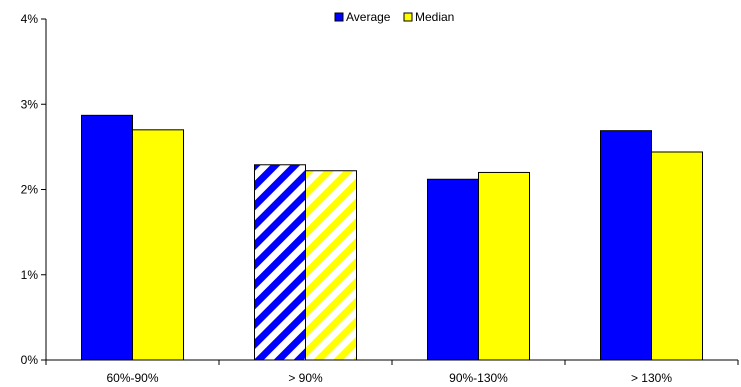 This screenshot has height=387, width=741. I want to click on x-tick-label-3: > 130%, so click(651, 378).